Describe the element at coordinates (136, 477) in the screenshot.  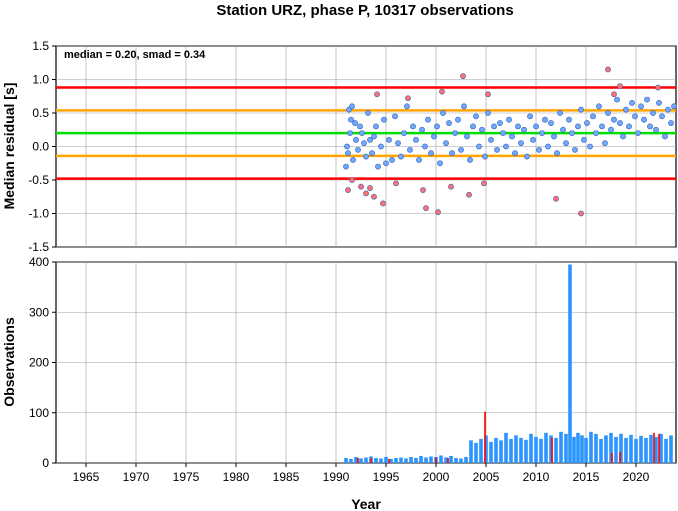
I see `x-tick-label: 1970` at that location.